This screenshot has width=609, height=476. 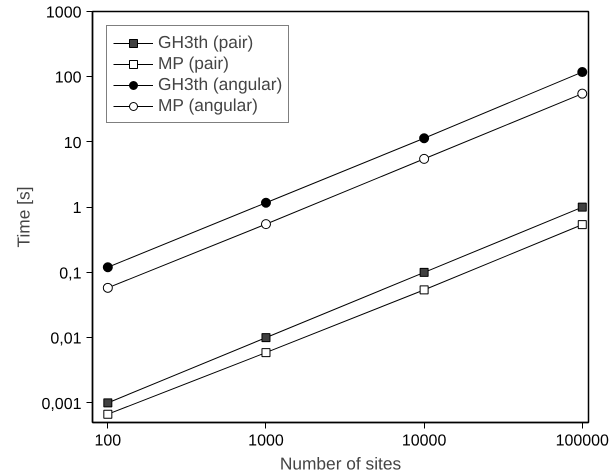 I want to click on legend-label: MP (angular), so click(x=208, y=105).